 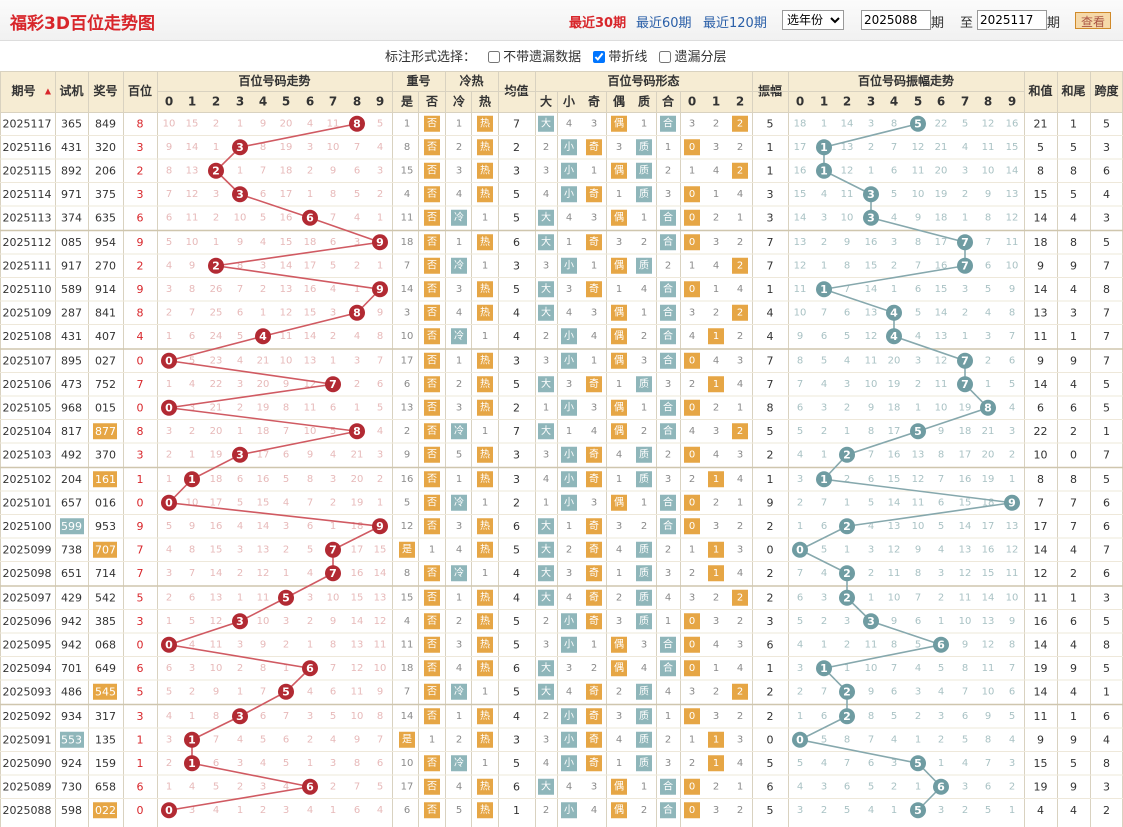 I want to click on table-row-tail: 1, so click(x=1073, y=597).